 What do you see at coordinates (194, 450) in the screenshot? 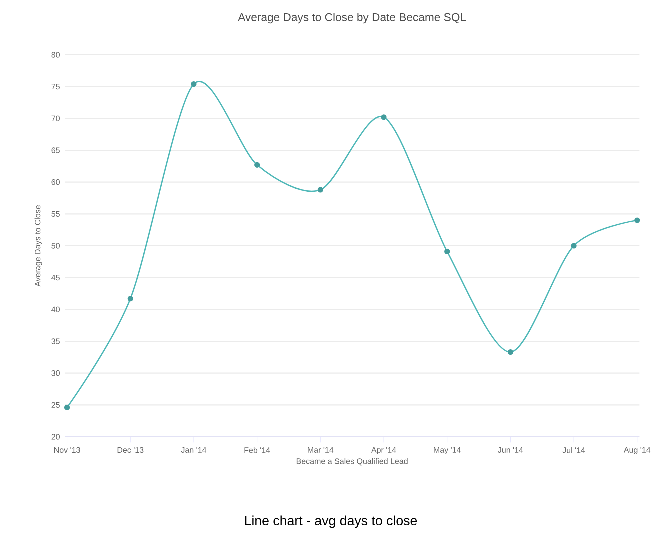
I see `x-tick-label: Jan '14` at bounding box center [194, 450].